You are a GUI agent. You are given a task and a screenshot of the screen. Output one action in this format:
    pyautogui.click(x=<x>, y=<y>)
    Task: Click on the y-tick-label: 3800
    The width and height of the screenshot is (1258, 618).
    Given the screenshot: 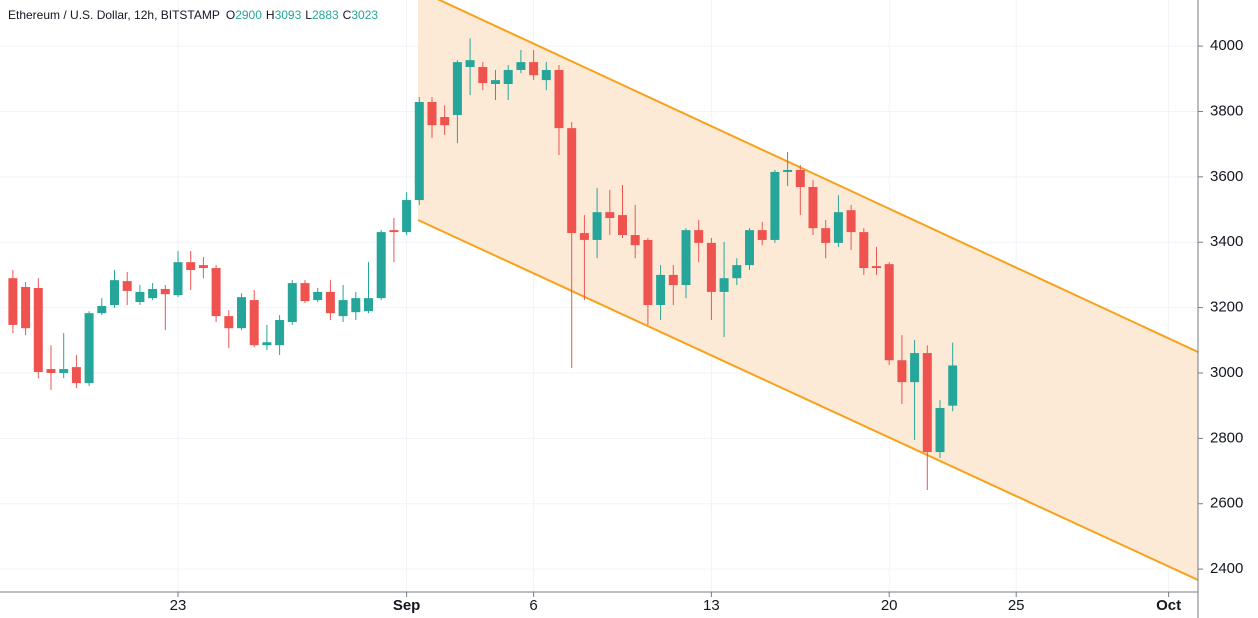 What is the action you would take?
    pyautogui.click(x=1226, y=110)
    